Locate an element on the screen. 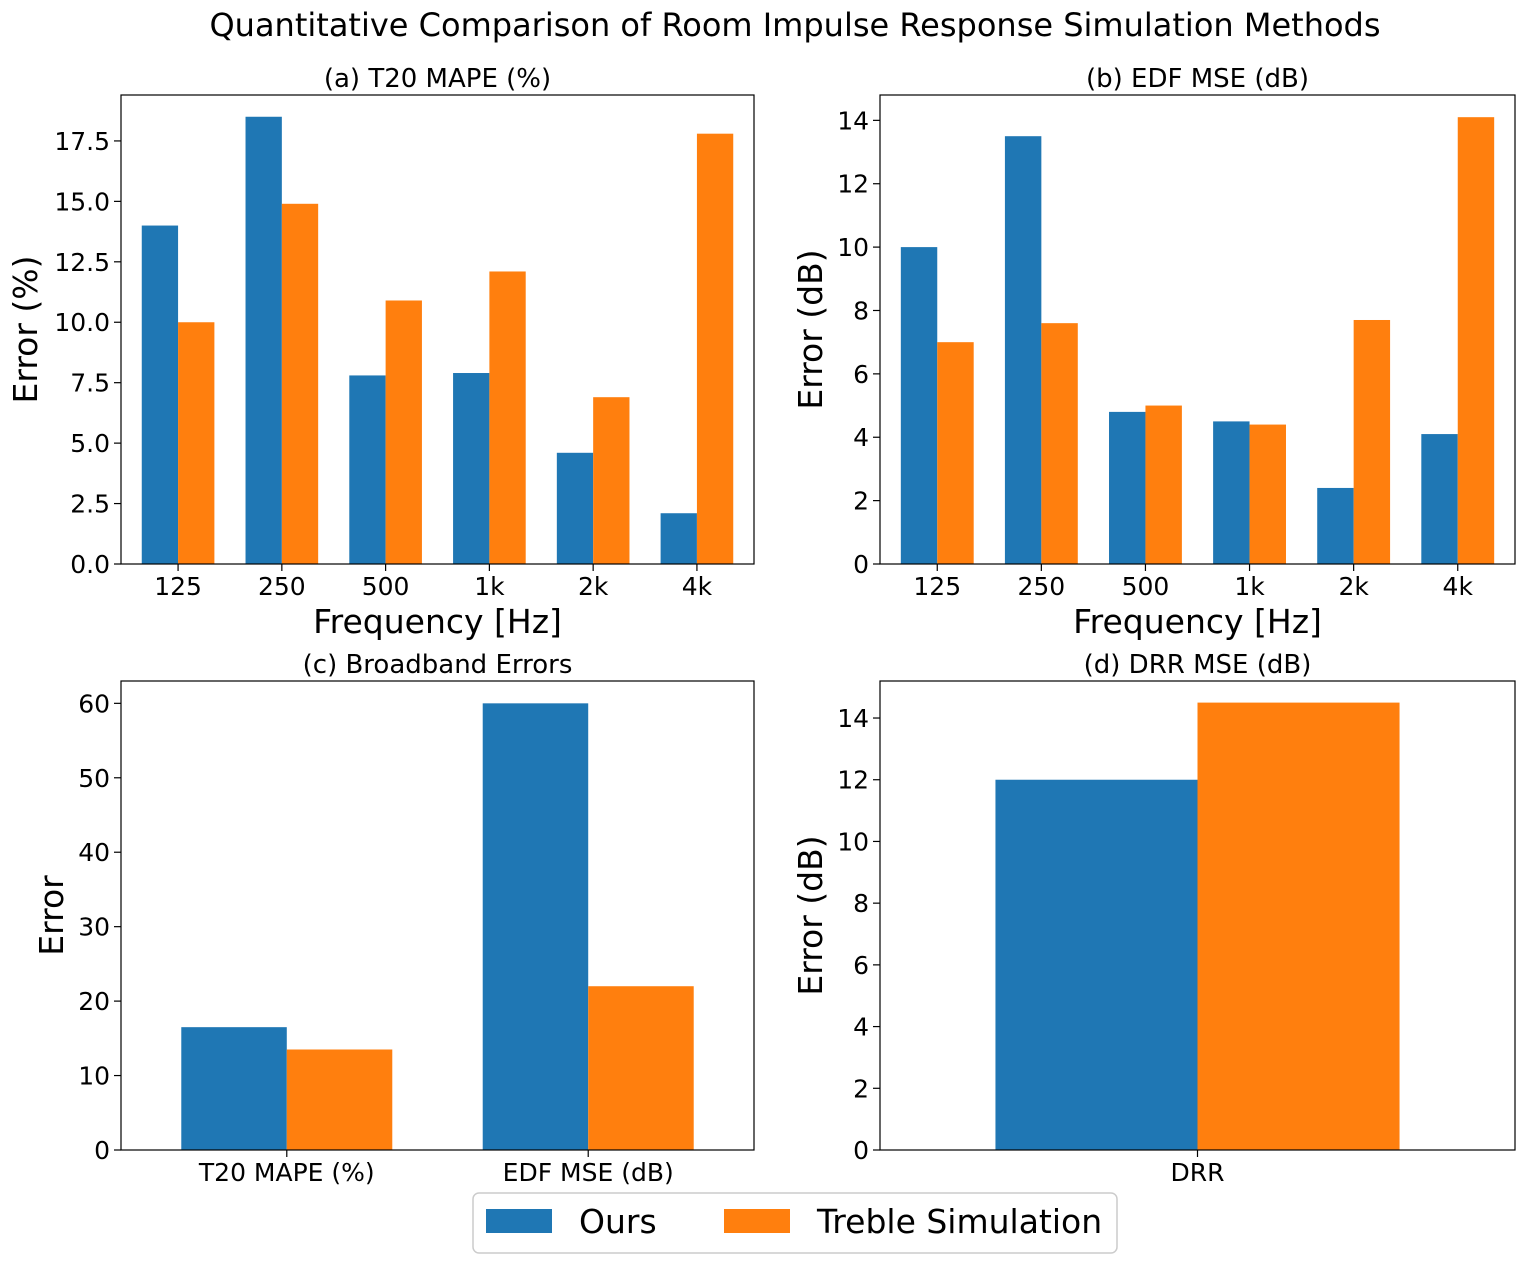 The width and height of the screenshot is (1525, 1263). y-tick-label-1: 10 is located at coordinates (94, 1076).